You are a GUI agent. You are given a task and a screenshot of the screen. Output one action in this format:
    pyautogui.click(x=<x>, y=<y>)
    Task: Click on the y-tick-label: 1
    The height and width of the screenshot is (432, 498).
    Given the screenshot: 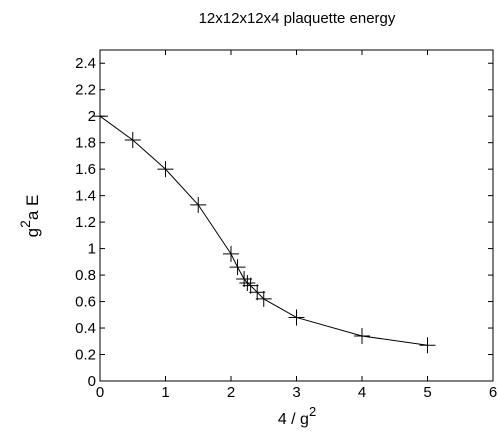 What is the action you would take?
    pyautogui.click(x=92, y=249)
    